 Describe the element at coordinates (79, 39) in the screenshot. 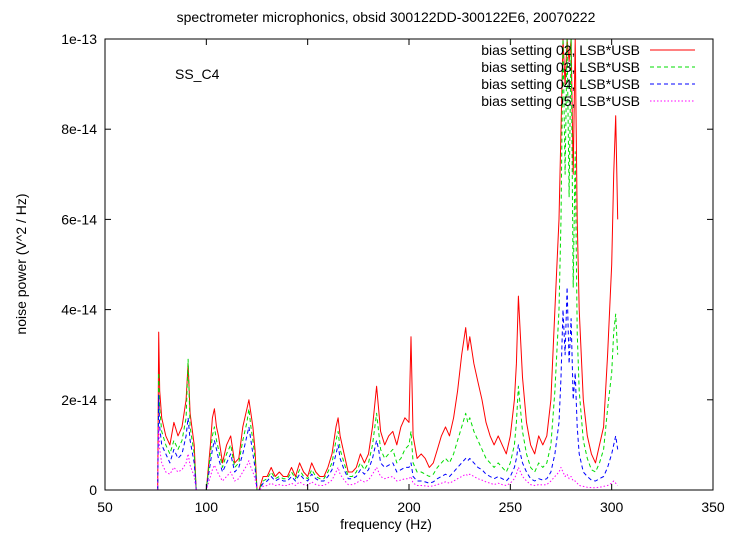

I see `y-tick-label: 1e-13` at that location.